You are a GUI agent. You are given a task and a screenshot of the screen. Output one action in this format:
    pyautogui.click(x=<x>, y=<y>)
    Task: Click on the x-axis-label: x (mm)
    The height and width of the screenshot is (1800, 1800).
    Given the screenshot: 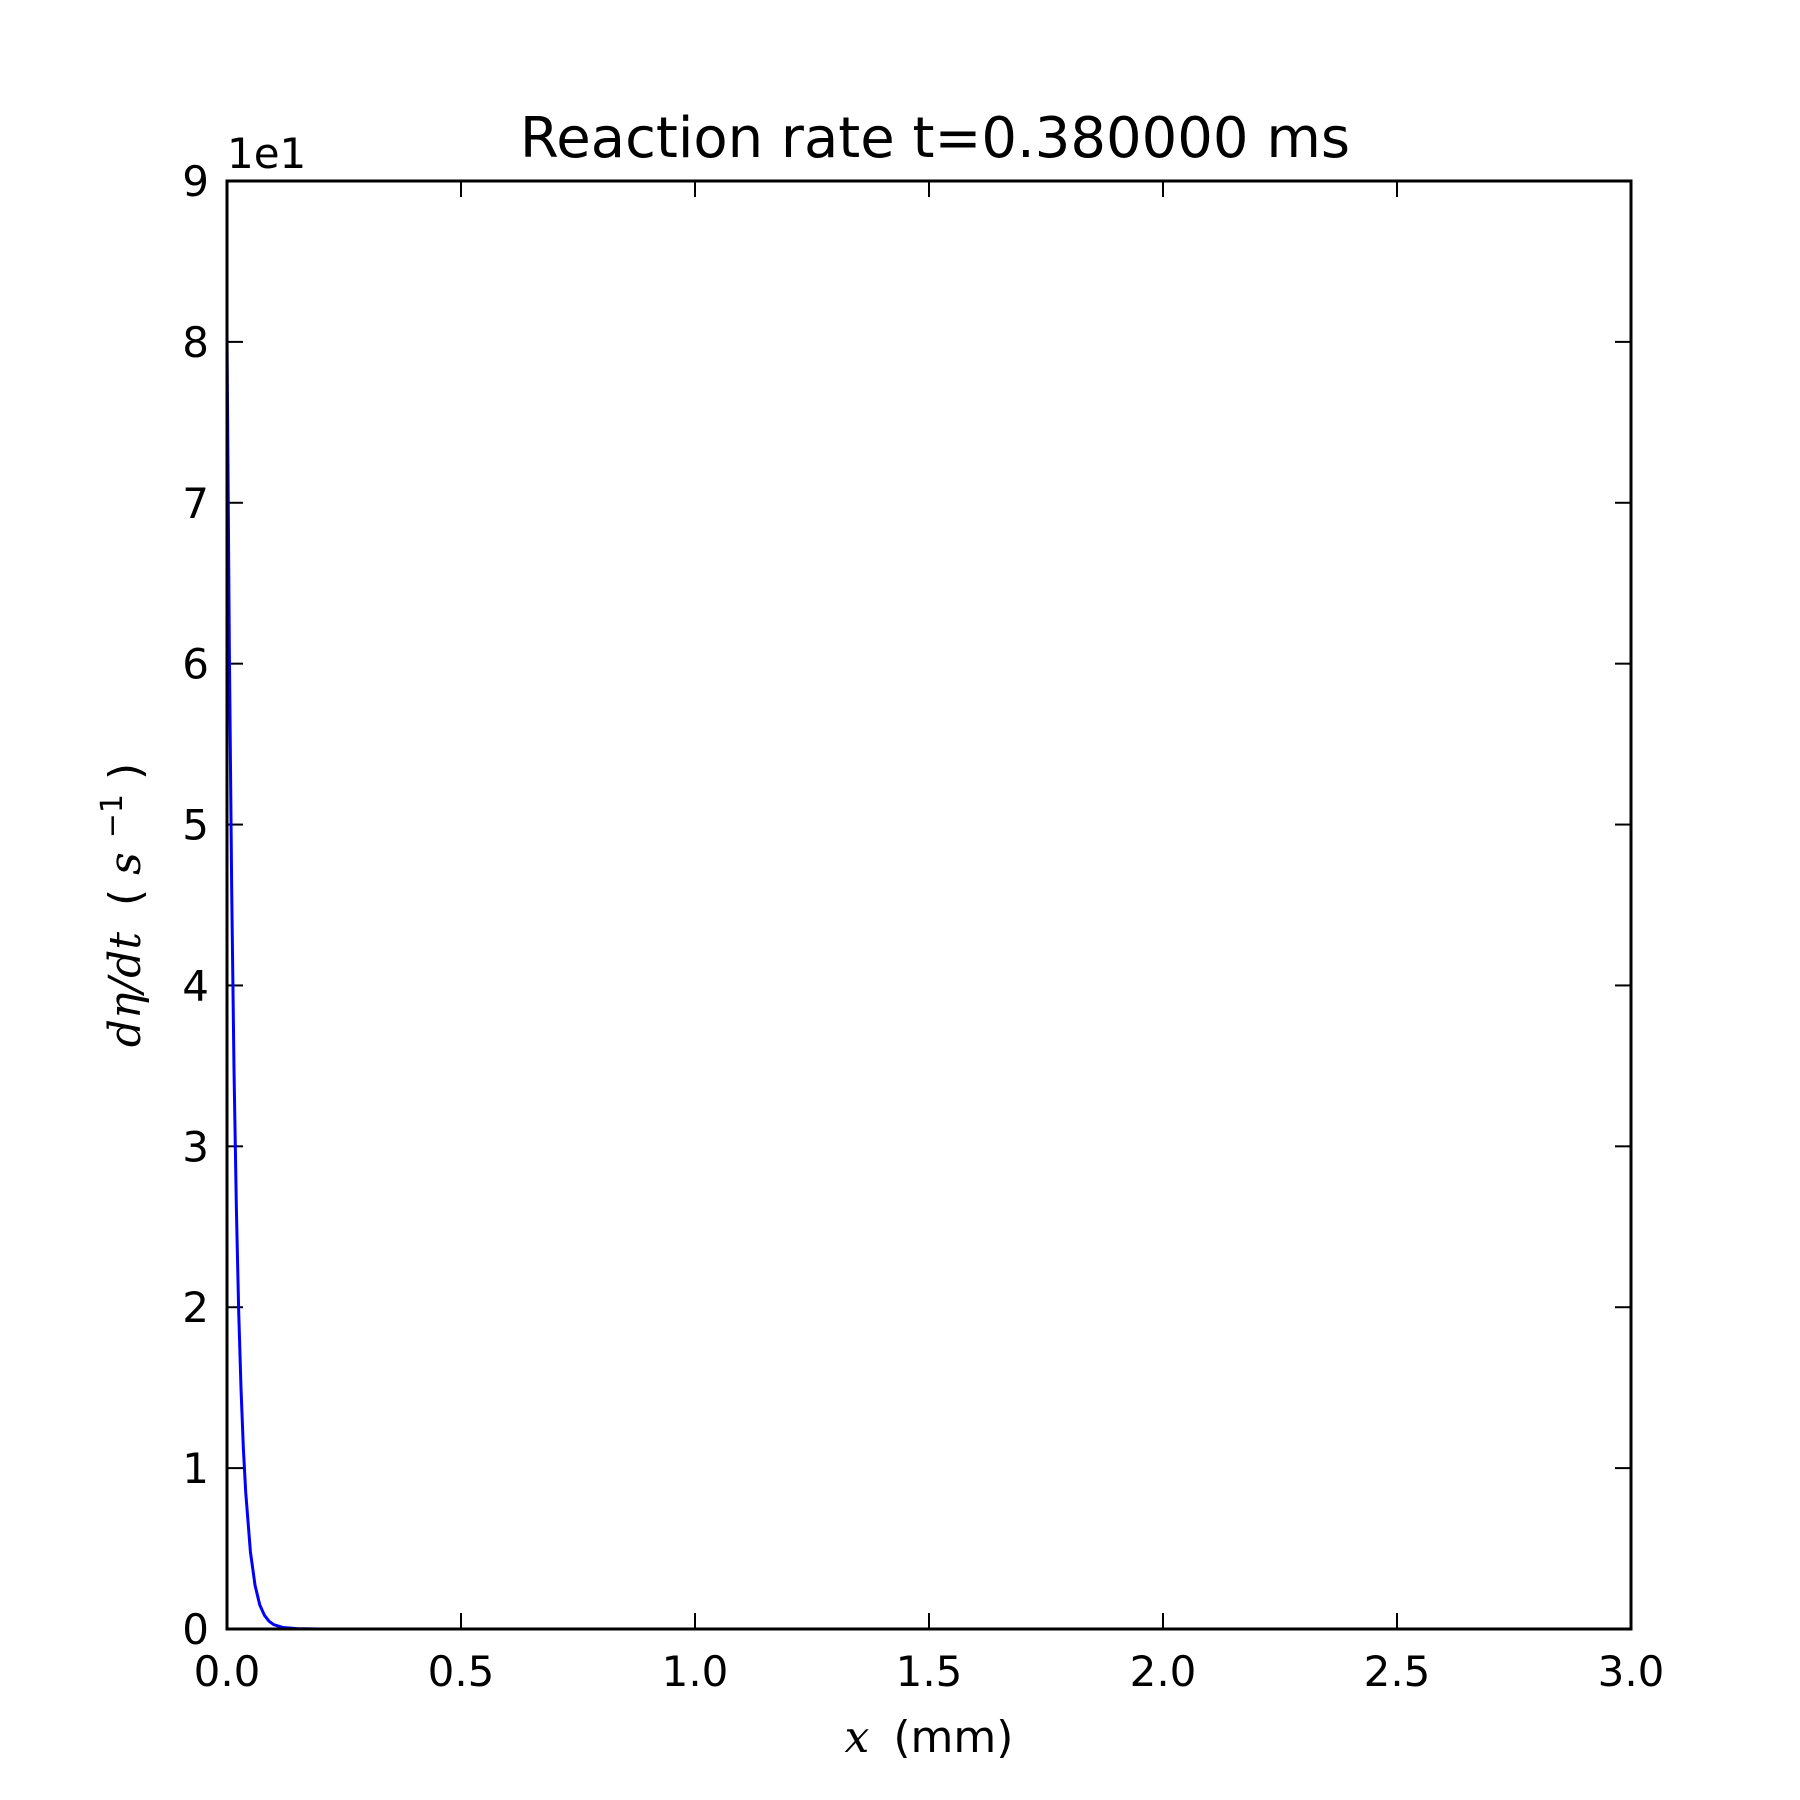 What is the action you would take?
    pyautogui.click(x=929, y=1737)
    